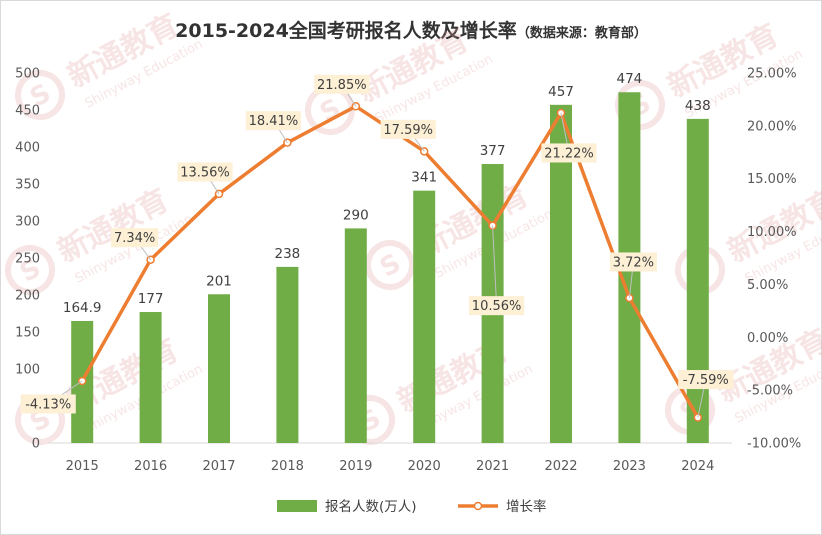  What do you see at coordinates (371, 507) in the screenshot?
I see `legend-bar-label: 报名人数(万人)` at bounding box center [371, 507].